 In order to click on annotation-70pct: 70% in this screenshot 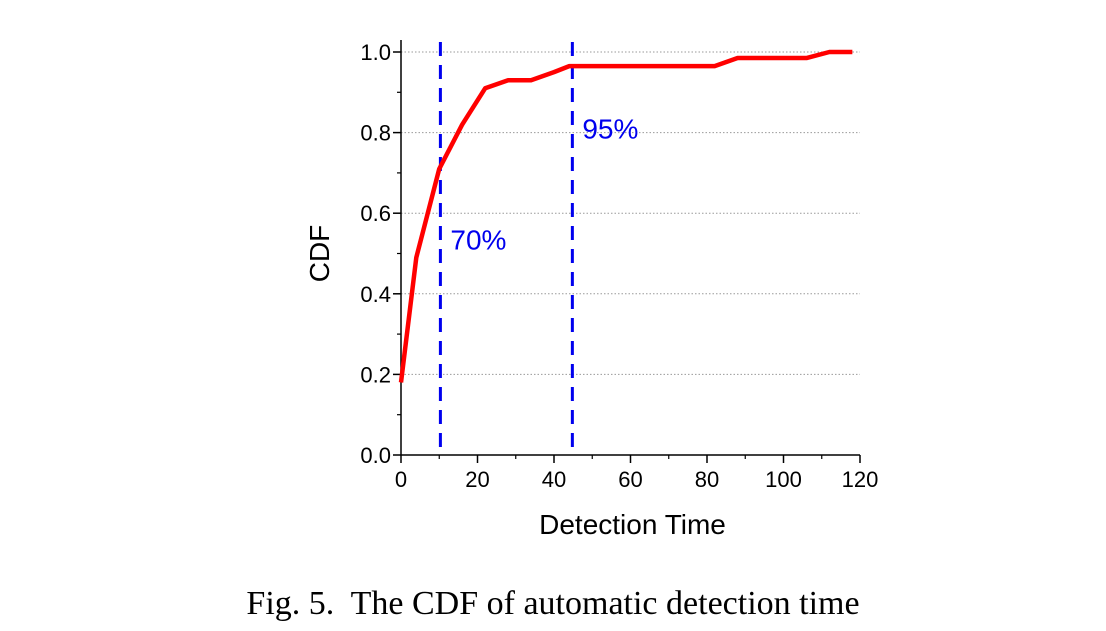, I will do `click(478, 239)`.